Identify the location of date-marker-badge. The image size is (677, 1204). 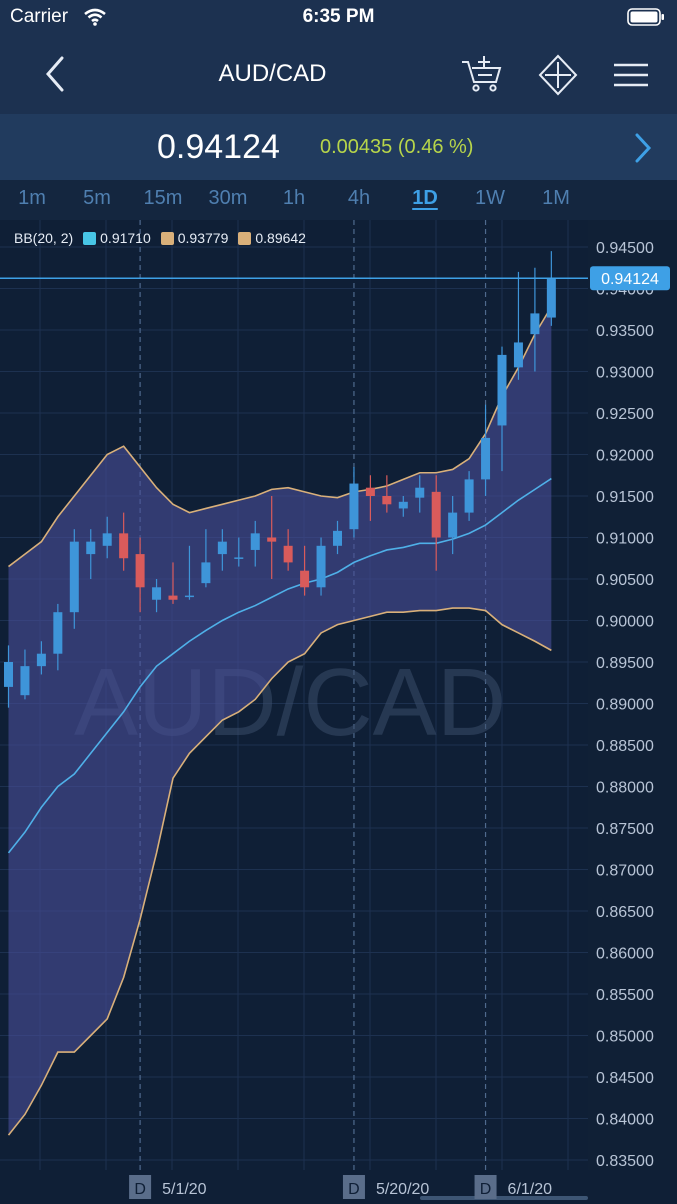
(140, 1187).